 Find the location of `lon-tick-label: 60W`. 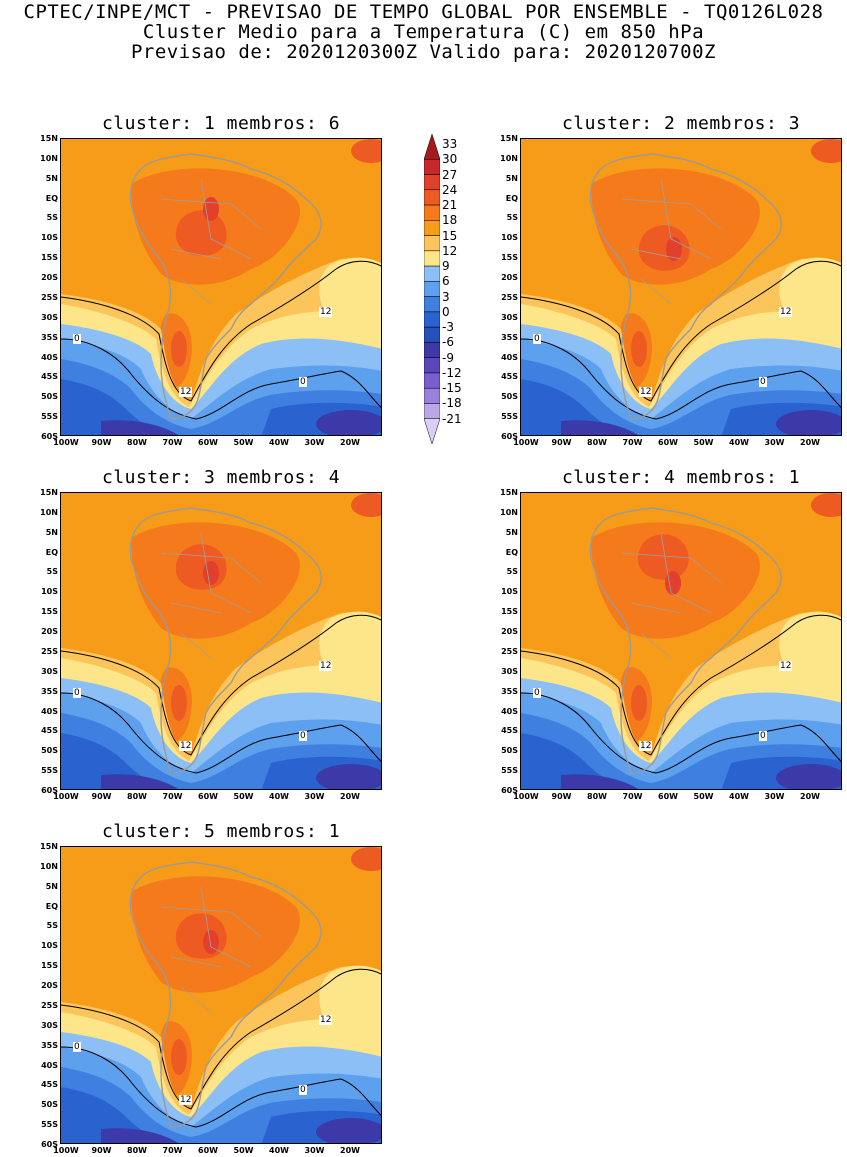

lon-tick-label: 60W is located at coordinates (208, 1150).